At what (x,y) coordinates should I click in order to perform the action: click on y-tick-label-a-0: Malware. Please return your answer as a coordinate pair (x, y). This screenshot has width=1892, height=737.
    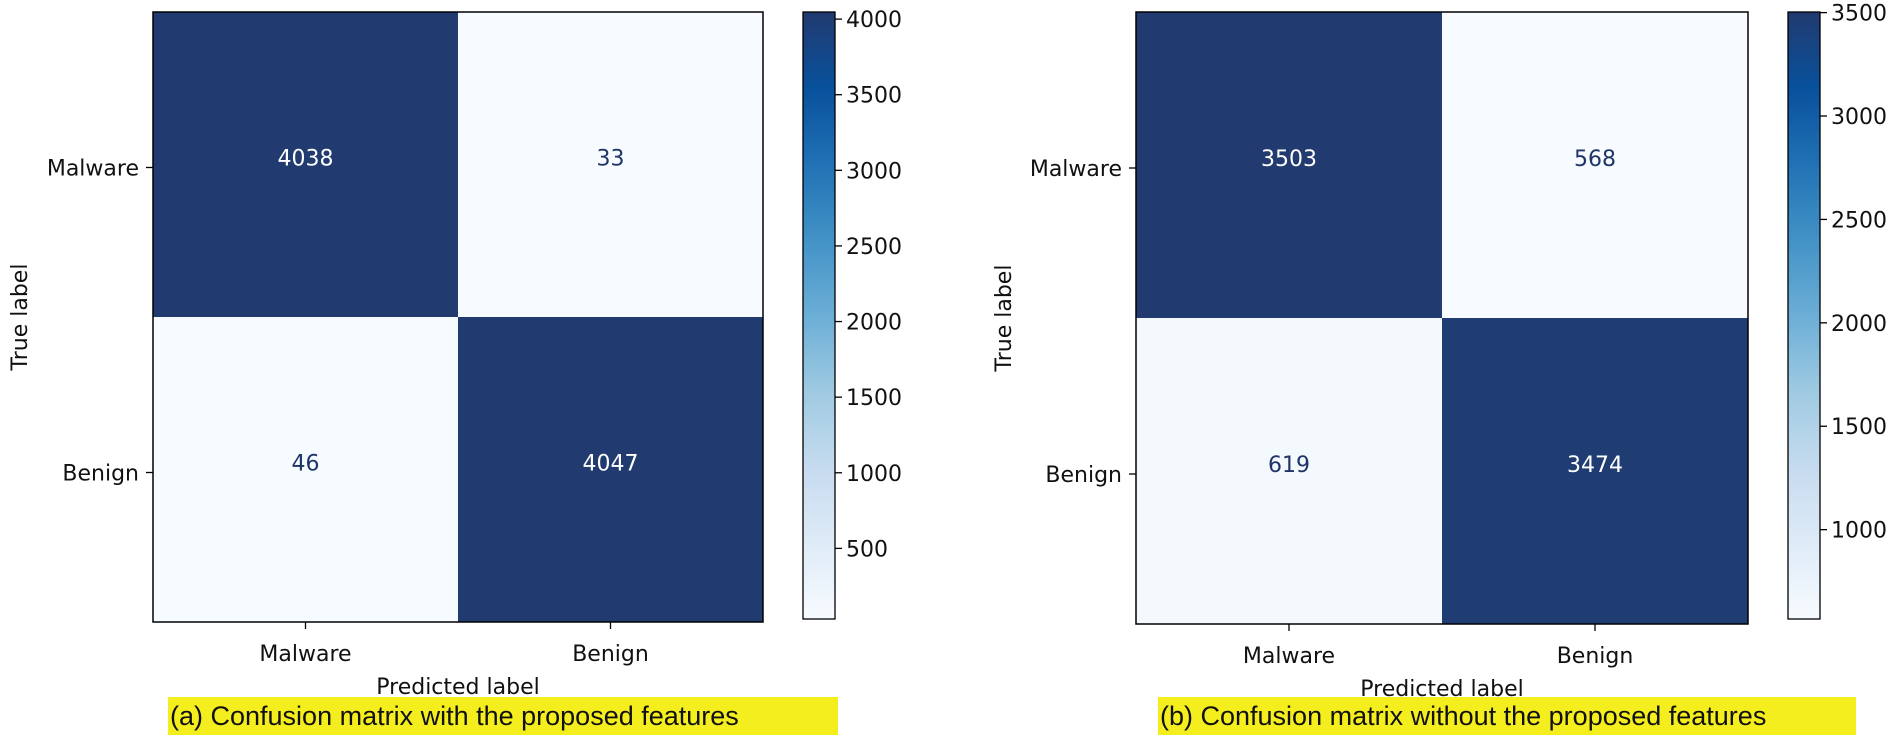
    Looking at the image, I should click on (93, 169).